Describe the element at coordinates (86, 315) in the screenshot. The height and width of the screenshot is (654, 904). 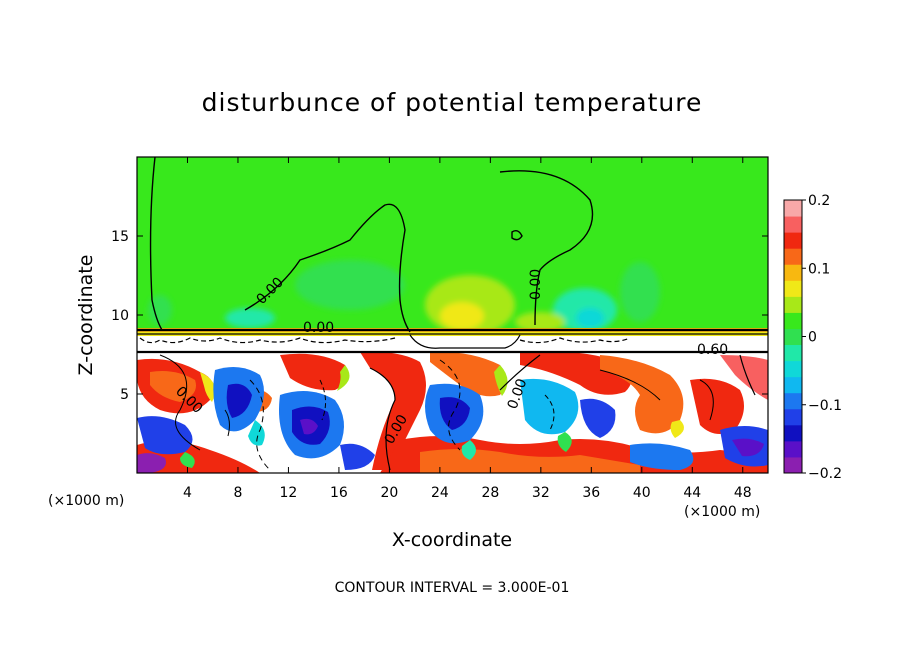
I see `y-axis-label: Z-coordinate` at that location.